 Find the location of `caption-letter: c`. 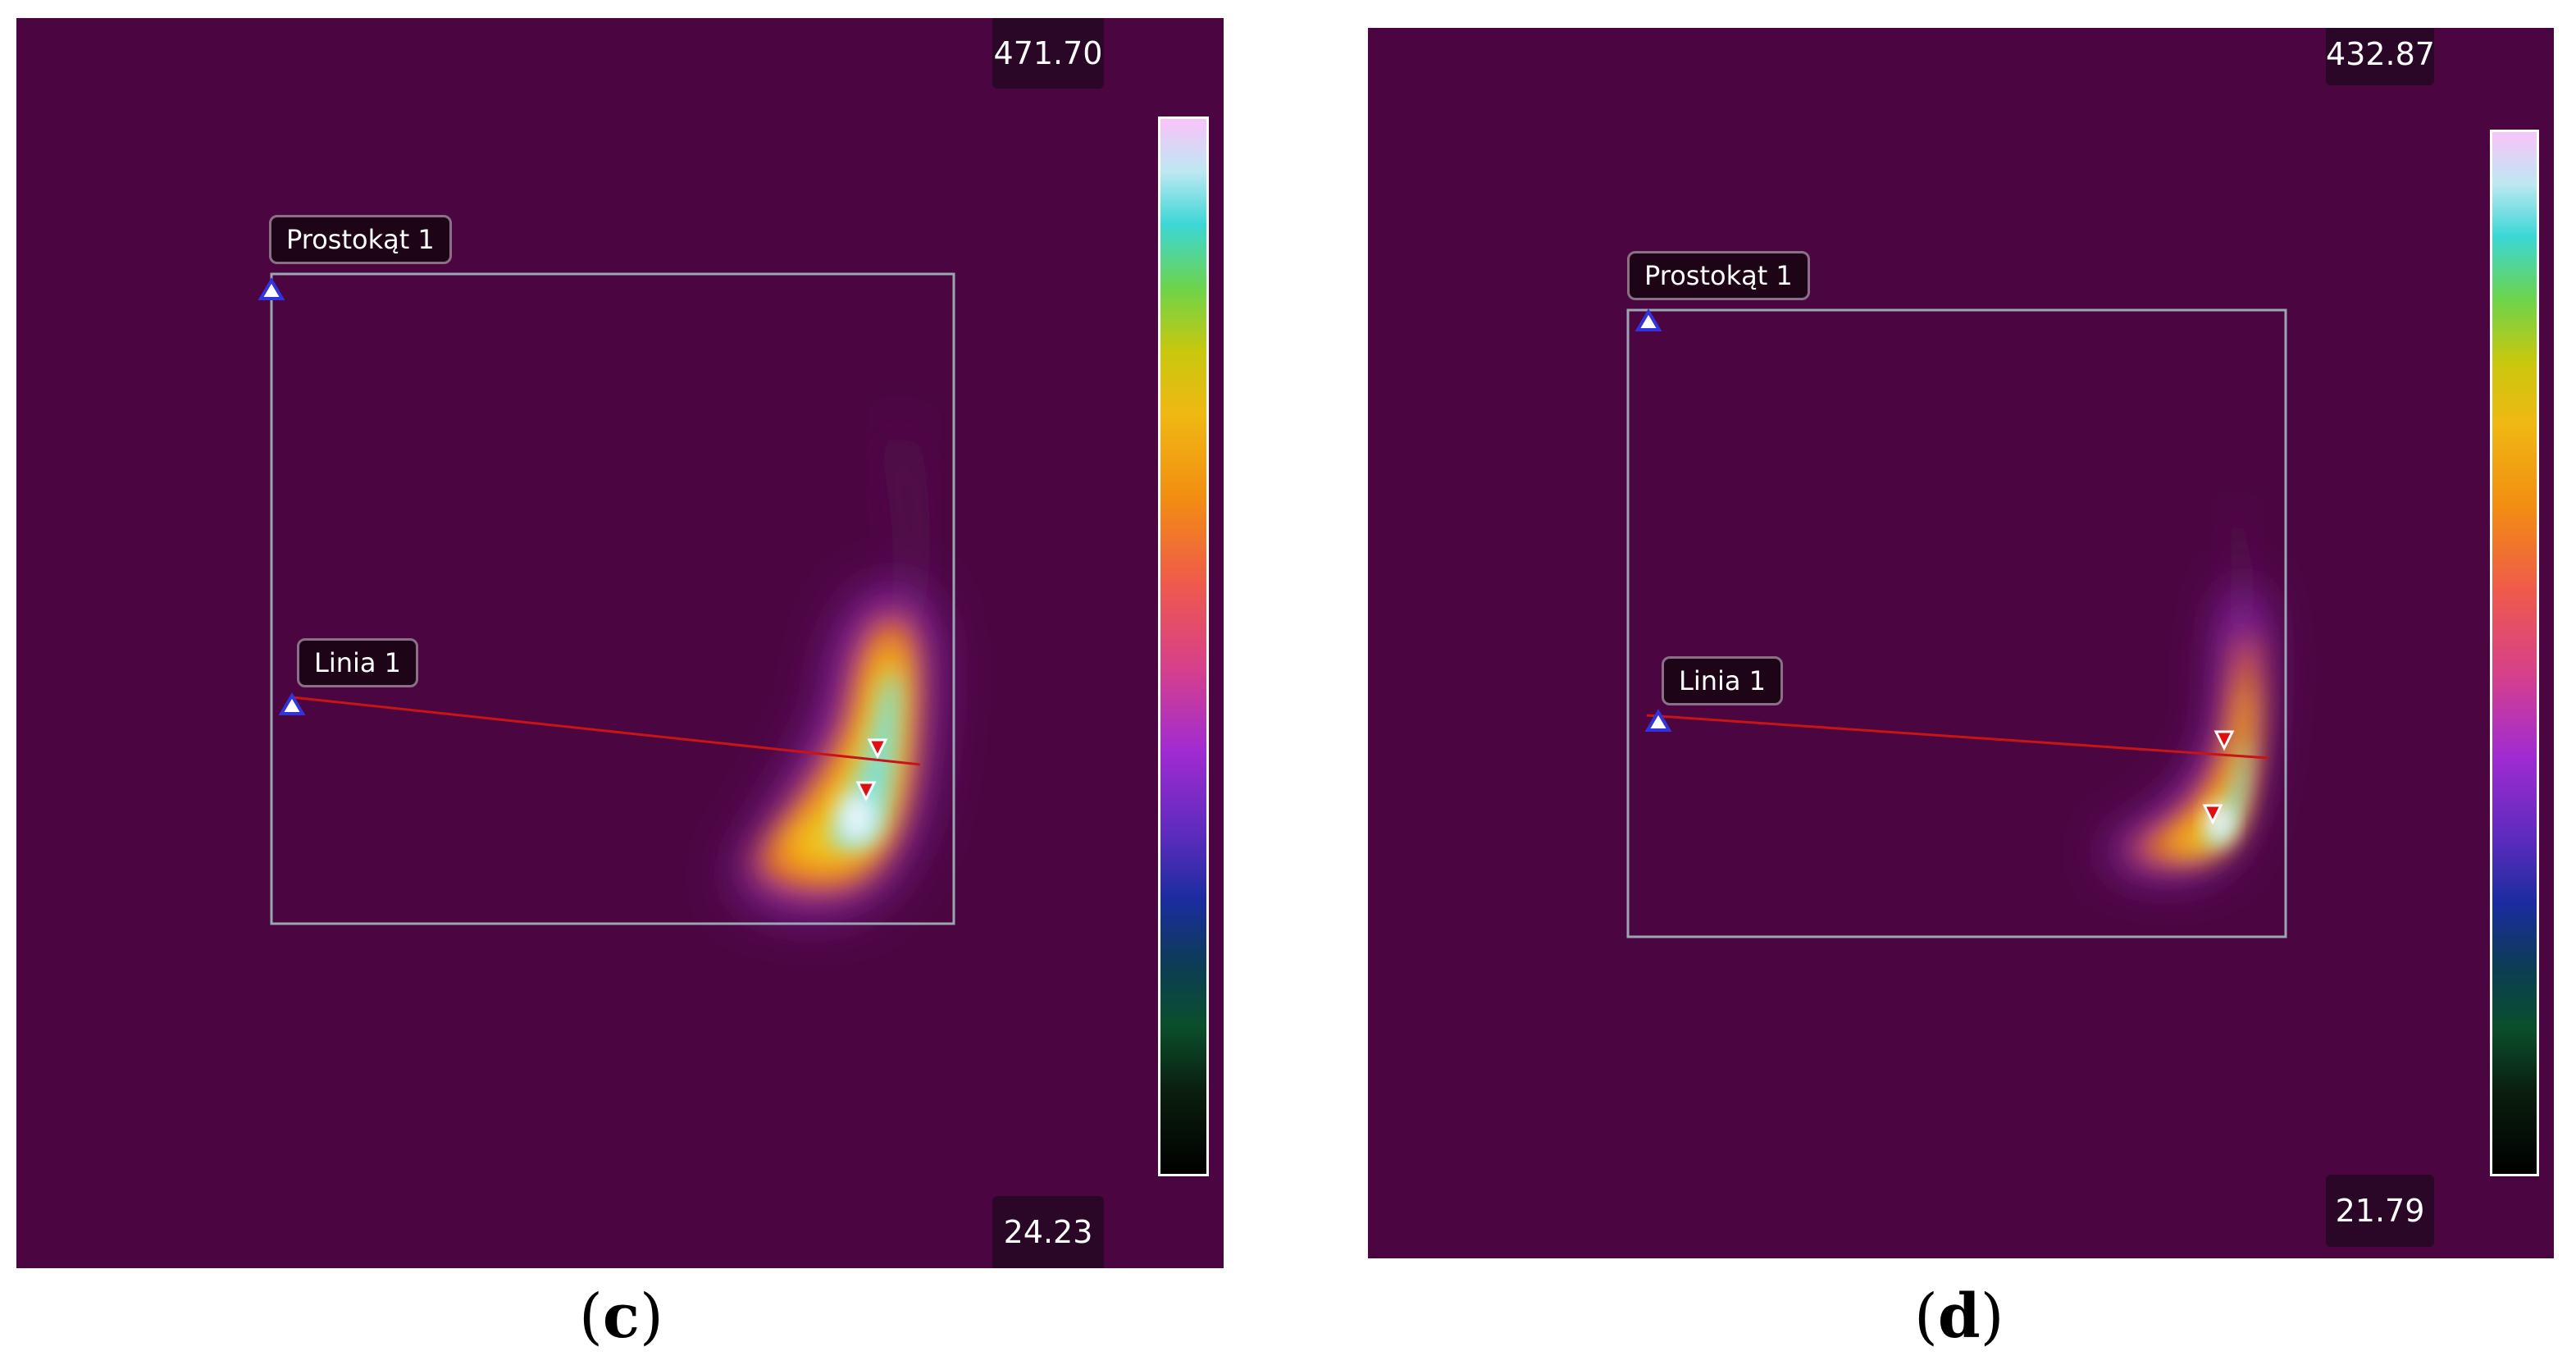

caption-letter: c is located at coordinates (621, 1317).